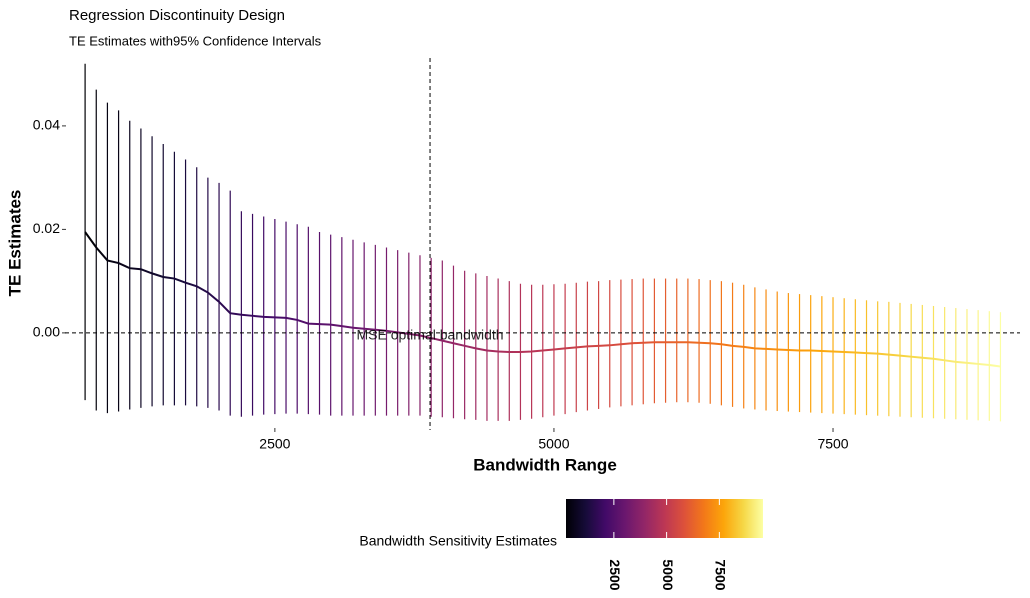 This screenshot has height=598, width=1030. Describe the element at coordinates (274, 444) in the screenshot. I see `x-tick-label: 2500` at that location.